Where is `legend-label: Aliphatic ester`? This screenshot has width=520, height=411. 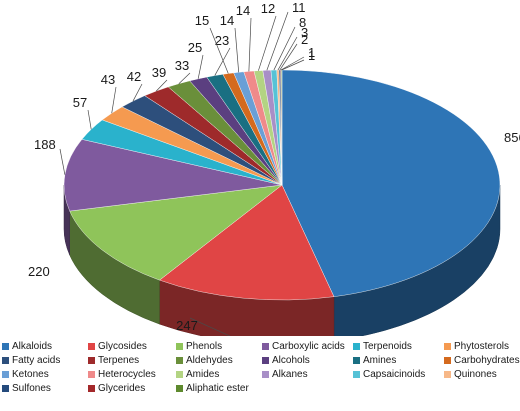
legend-label: Aliphatic ester is located at coordinates (217, 388).